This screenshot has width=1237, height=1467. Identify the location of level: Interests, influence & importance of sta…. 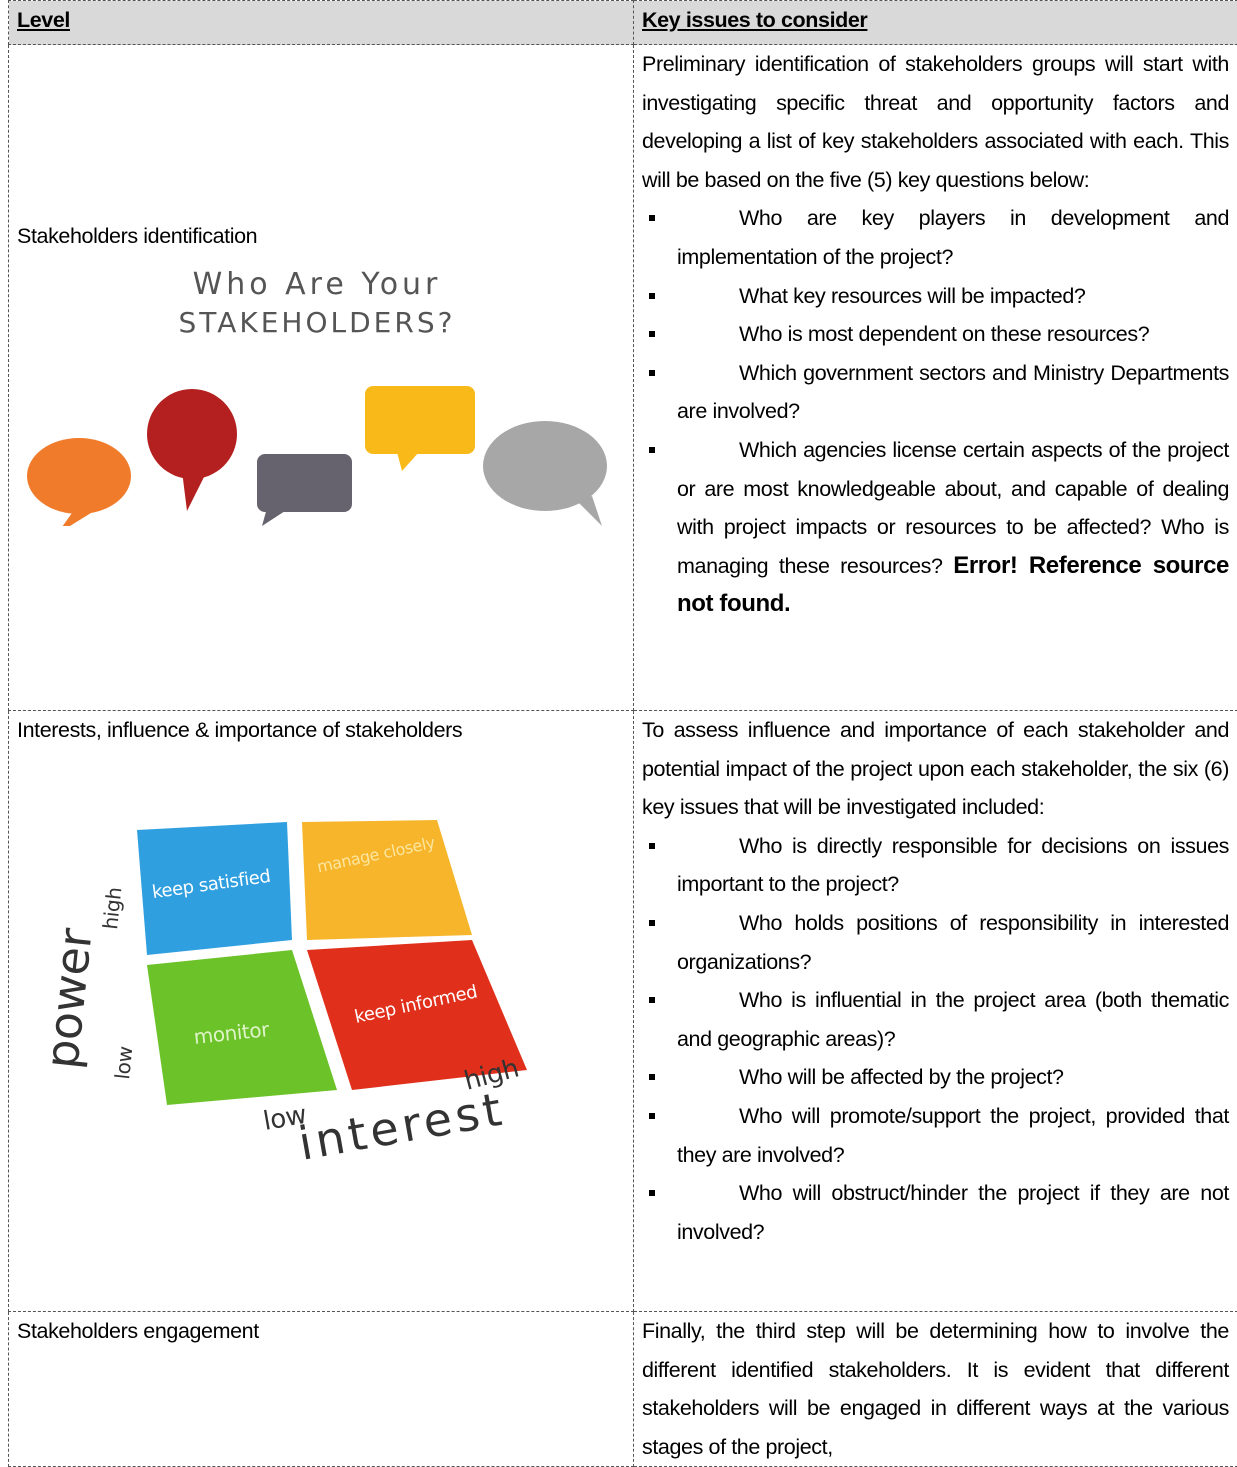
(321, 730).